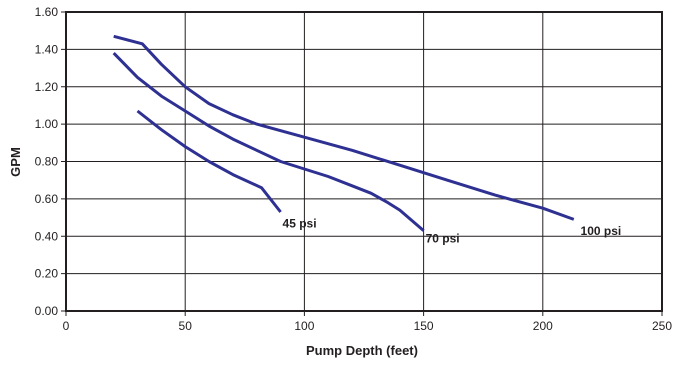  What do you see at coordinates (47, 87) in the screenshot?
I see `y-tick-label: 1.20` at bounding box center [47, 87].